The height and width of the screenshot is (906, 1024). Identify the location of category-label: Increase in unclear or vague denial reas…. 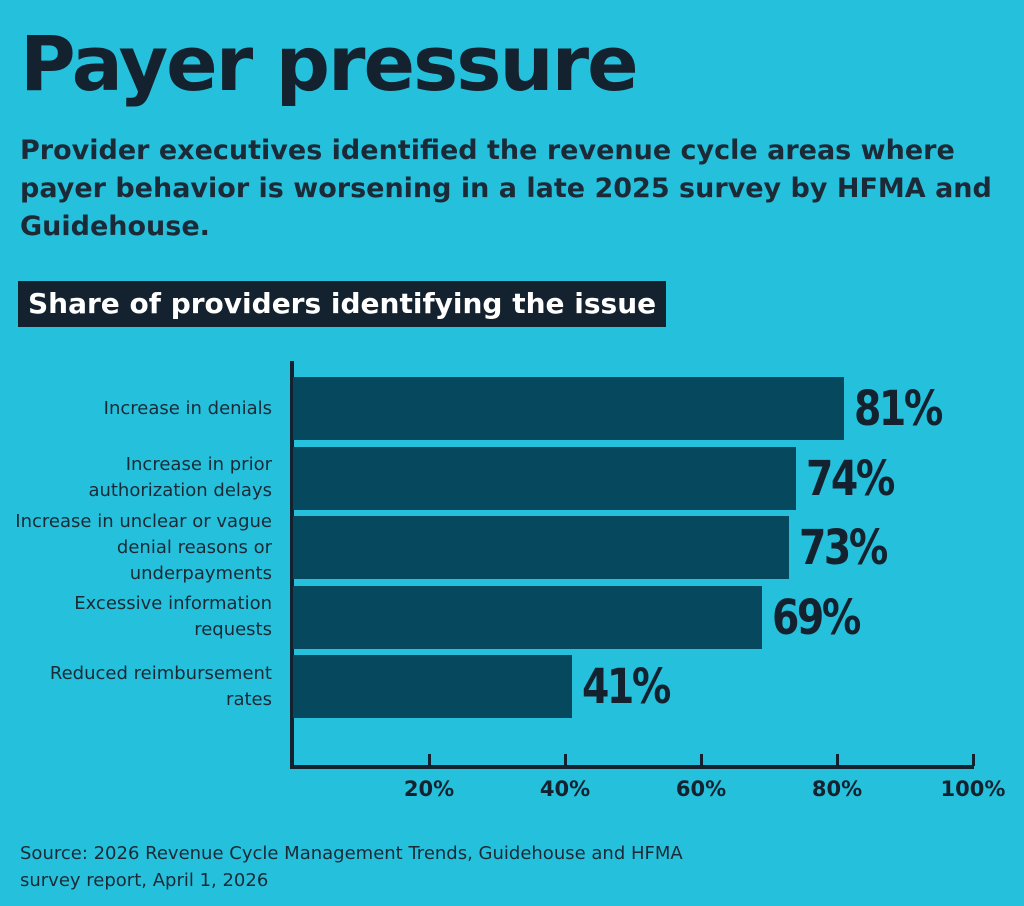
(143, 547).